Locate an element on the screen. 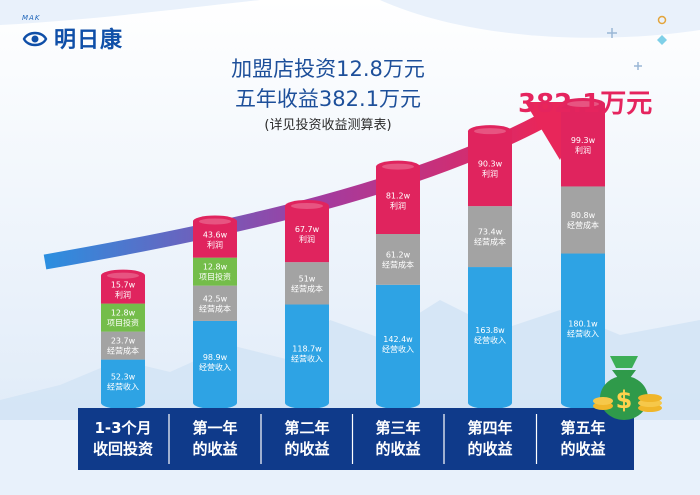 This screenshot has width=700, height=495. data-label: 99.3w is located at coordinates (583, 140).